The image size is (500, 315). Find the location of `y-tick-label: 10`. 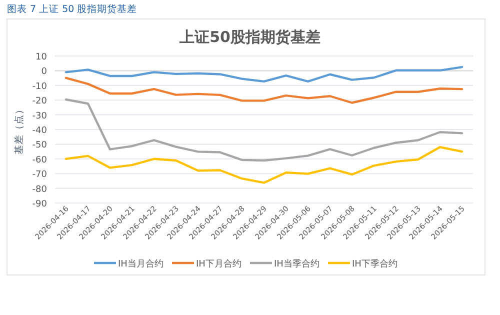

y-tick-label: 10 is located at coordinates (42, 57).